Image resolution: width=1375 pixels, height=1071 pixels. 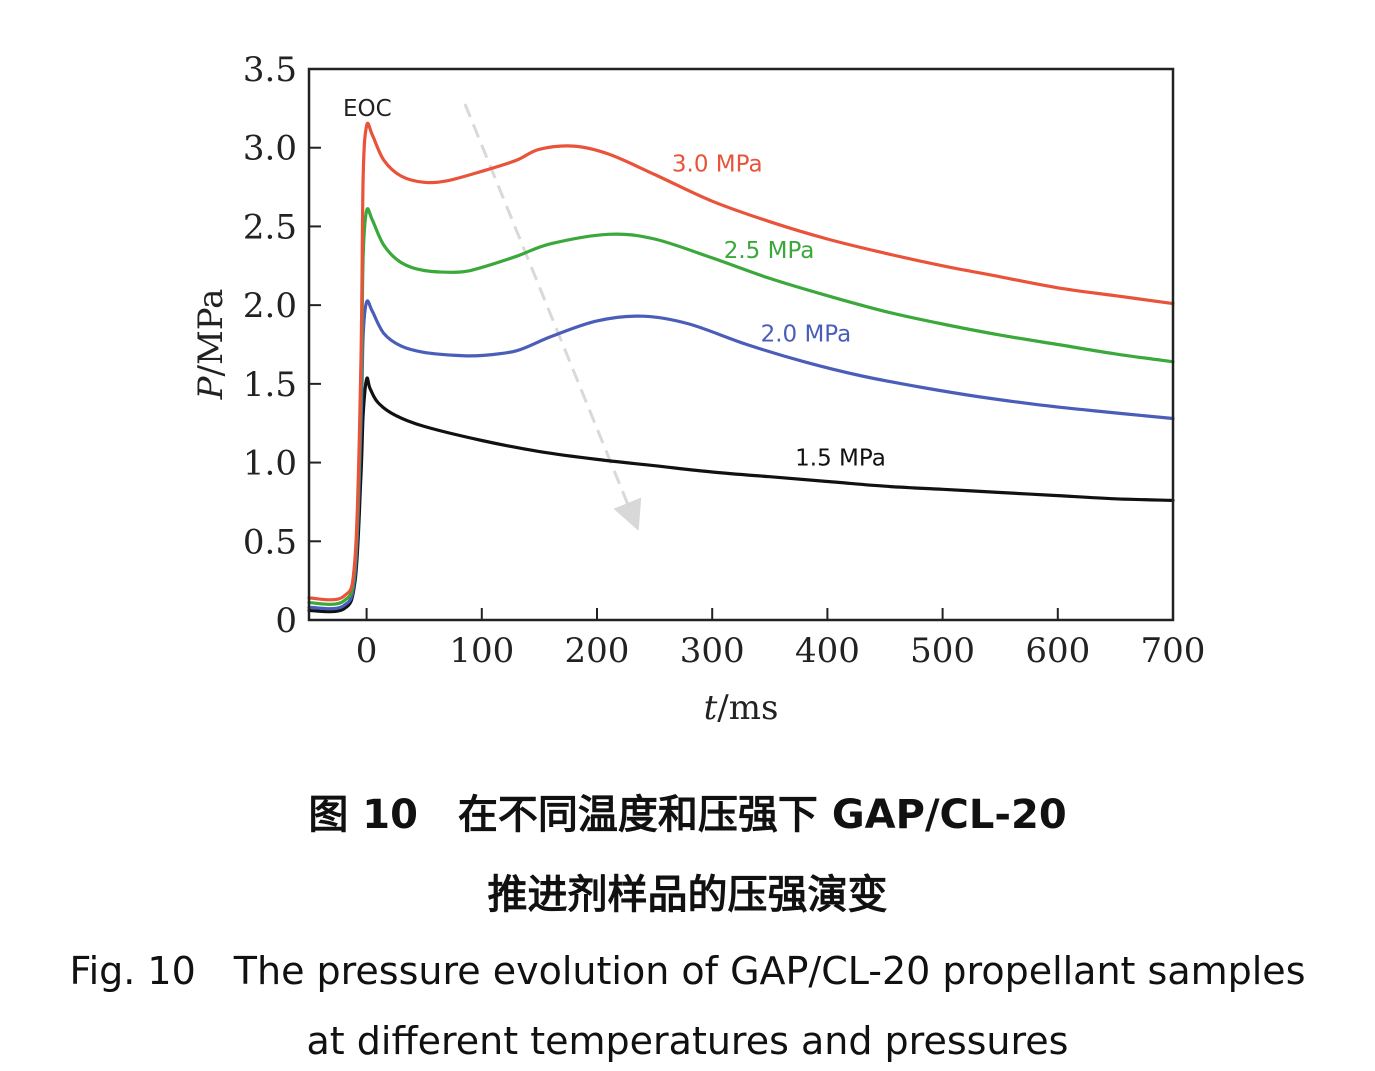 I want to click on x-tick-label: 300, so click(x=712, y=651).